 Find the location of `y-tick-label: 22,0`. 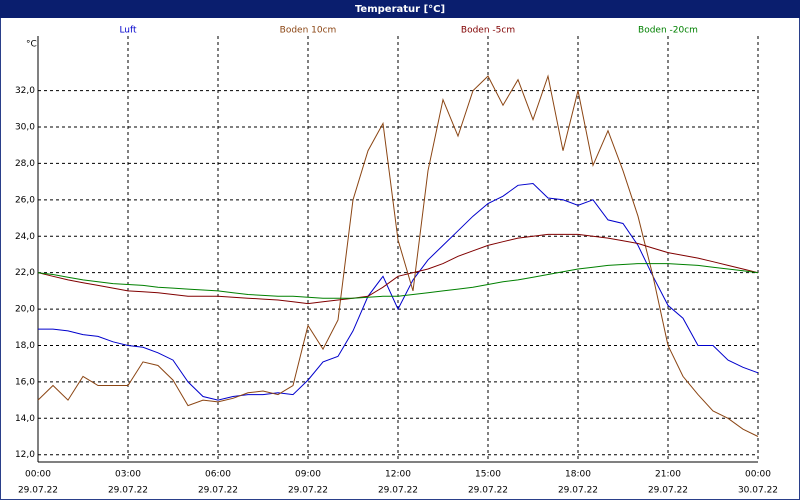

y-tick-label: 22,0 is located at coordinates (25, 273).